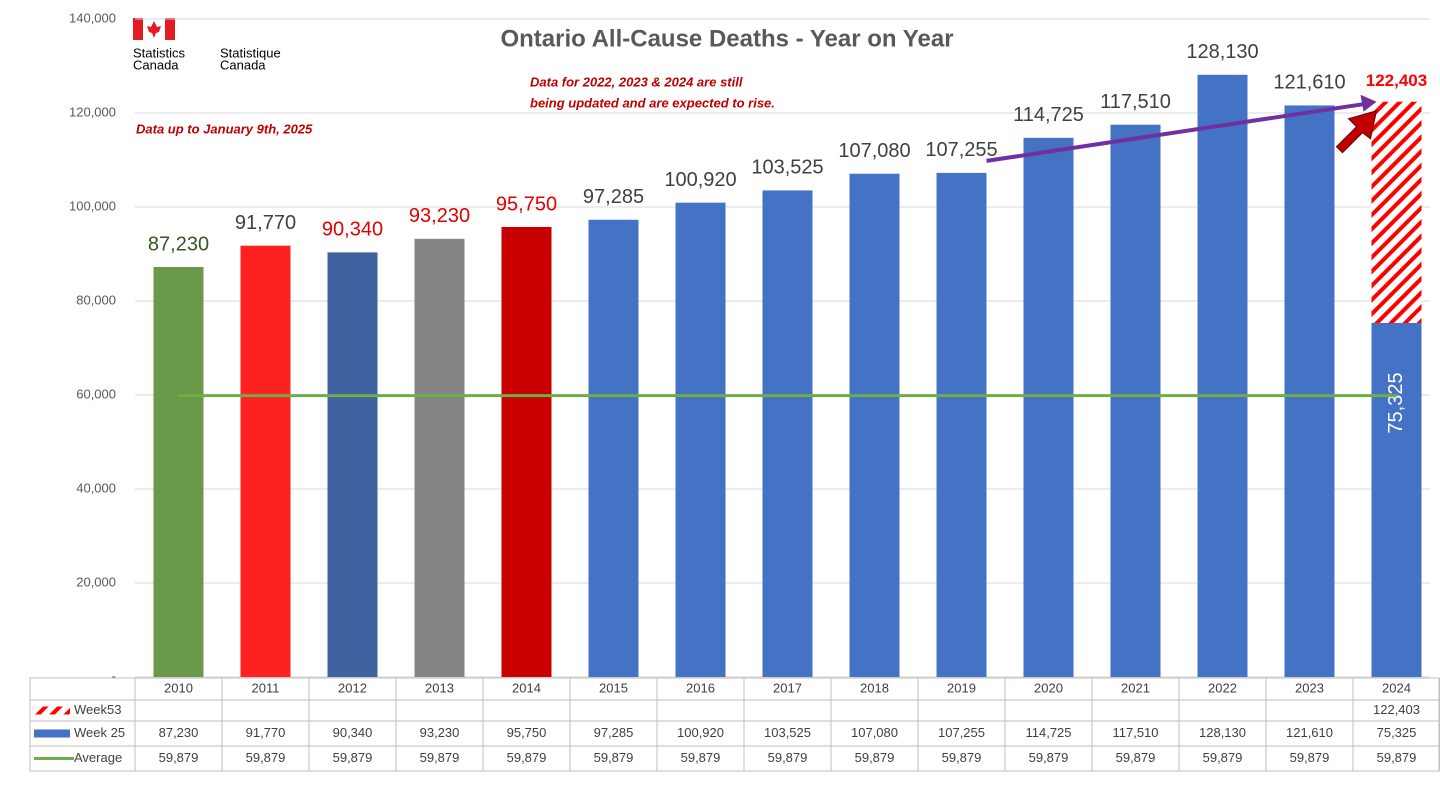  What do you see at coordinates (787, 732) in the screenshot?
I see `table-cell: 103,525` at bounding box center [787, 732].